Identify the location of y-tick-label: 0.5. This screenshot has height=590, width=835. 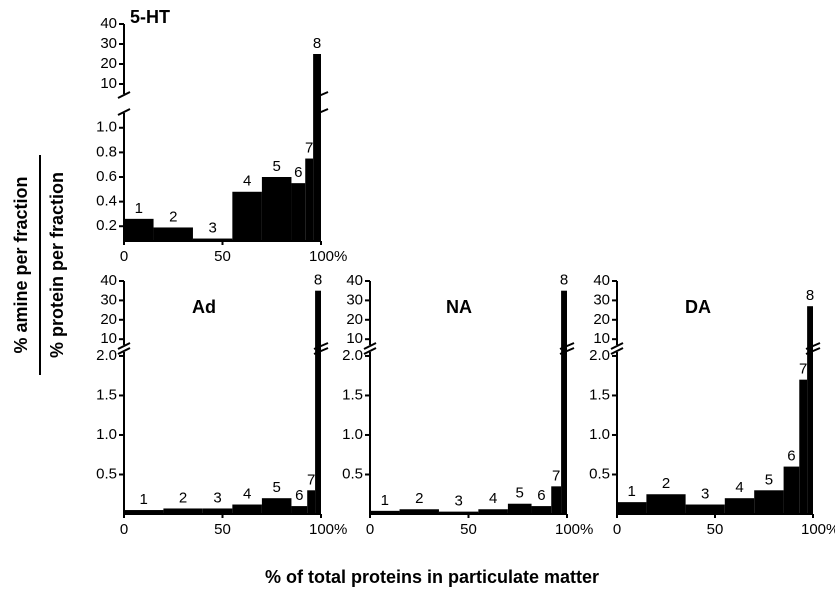
(599, 473).